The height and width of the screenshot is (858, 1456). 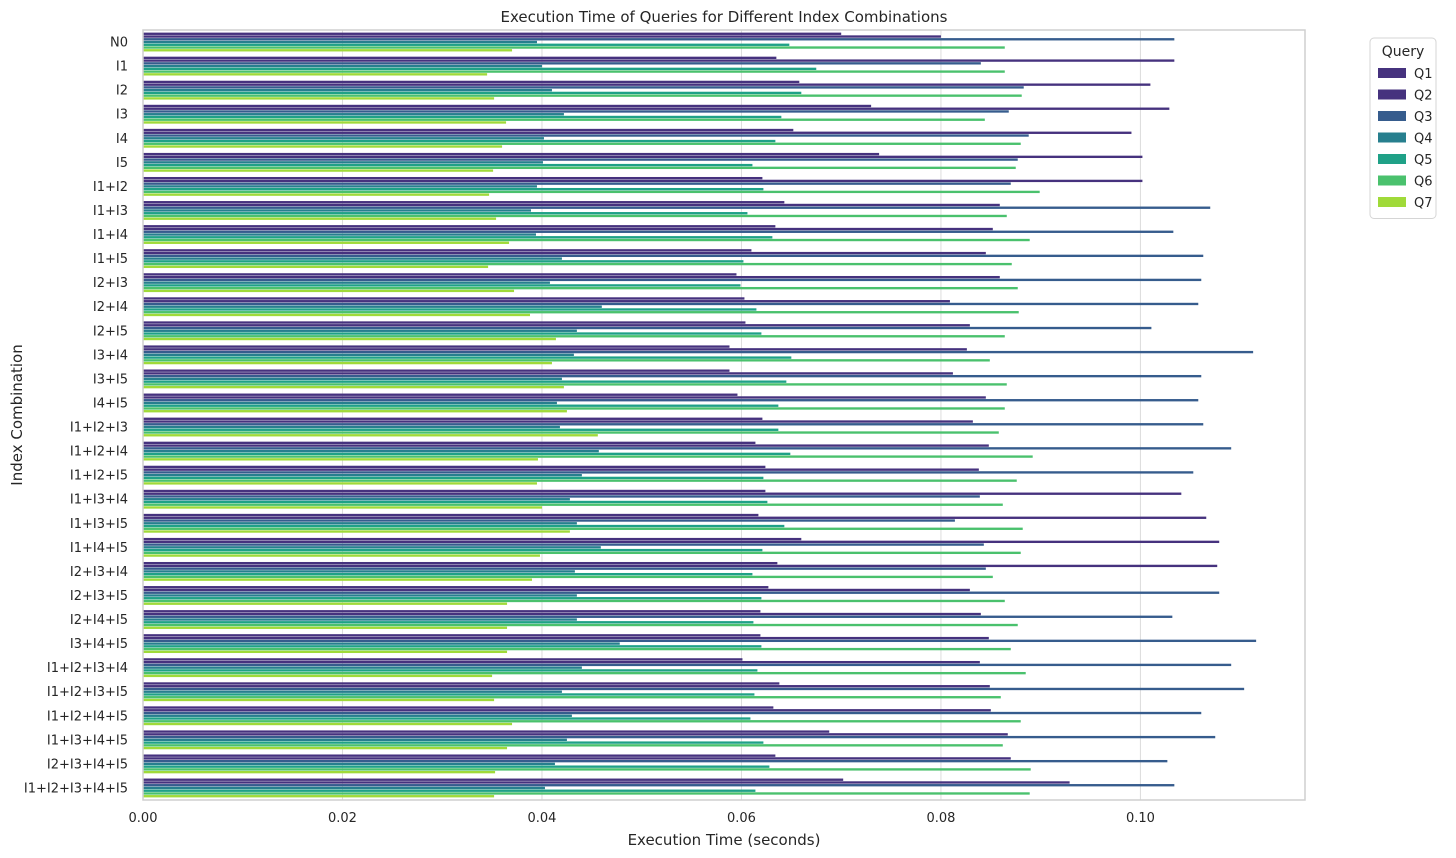 I want to click on y-tick-label: I2+I5, so click(x=110, y=331).